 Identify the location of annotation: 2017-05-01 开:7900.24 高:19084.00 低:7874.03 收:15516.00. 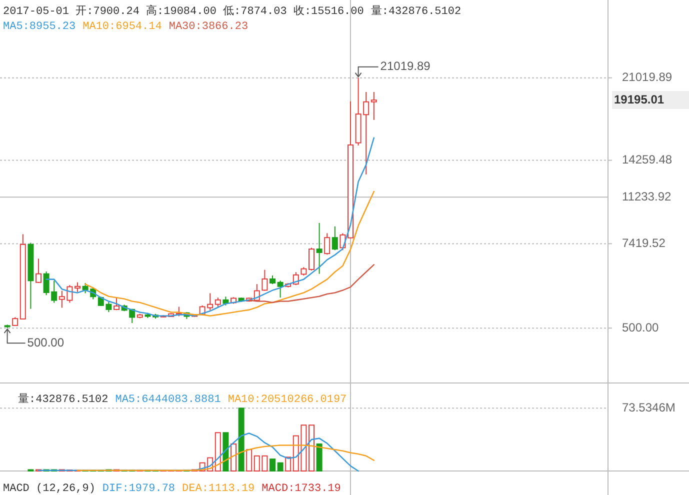
(183, 11).